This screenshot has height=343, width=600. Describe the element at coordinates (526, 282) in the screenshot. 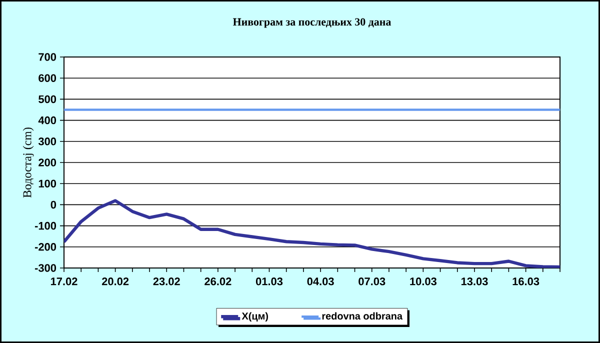

I see `x-tick-label: 16.03` at that location.